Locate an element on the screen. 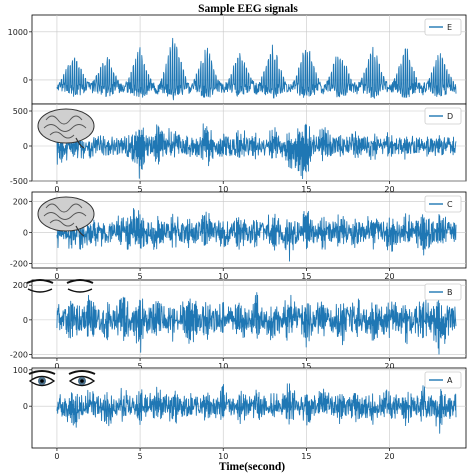 The image size is (474, 475). series-line-B is located at coordinates (256, 323).